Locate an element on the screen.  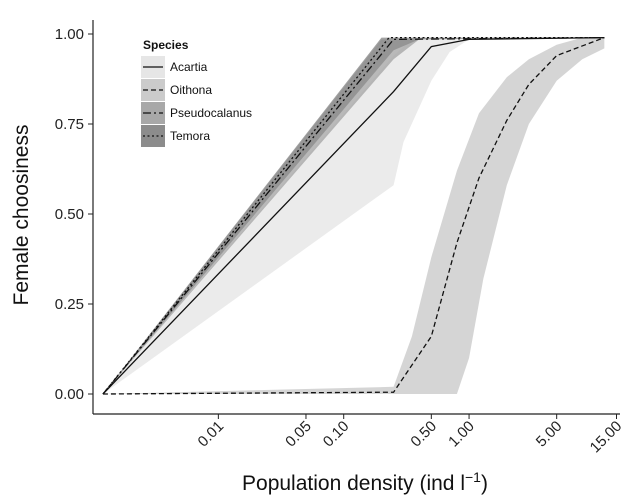
x-tick-label: 0.01 is located at coordinates (211, 434).